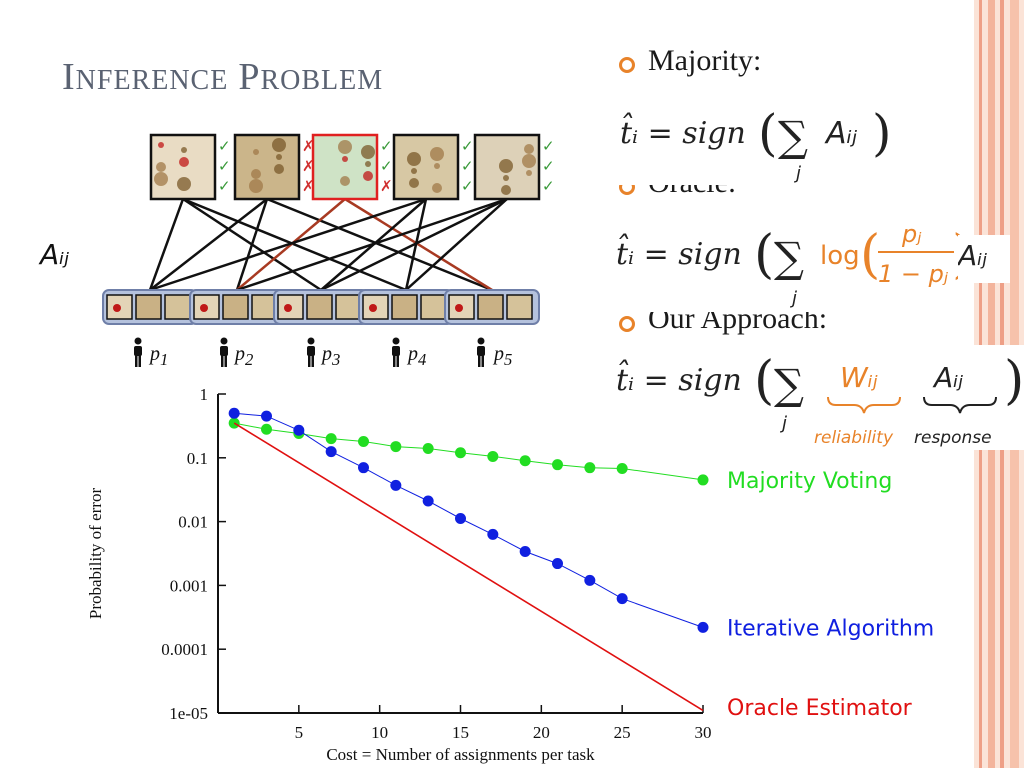 The image size is (1024, 768). What do you see at coordinates (870, 255) in the screenshot?
I see `log-paren-open: (` at bounding box center [870, 255].